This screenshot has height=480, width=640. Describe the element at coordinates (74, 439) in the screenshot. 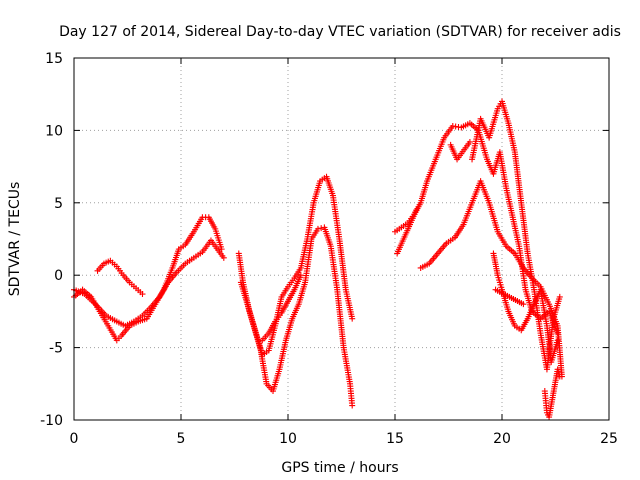

I see `x-tick-label: 0` at that location.